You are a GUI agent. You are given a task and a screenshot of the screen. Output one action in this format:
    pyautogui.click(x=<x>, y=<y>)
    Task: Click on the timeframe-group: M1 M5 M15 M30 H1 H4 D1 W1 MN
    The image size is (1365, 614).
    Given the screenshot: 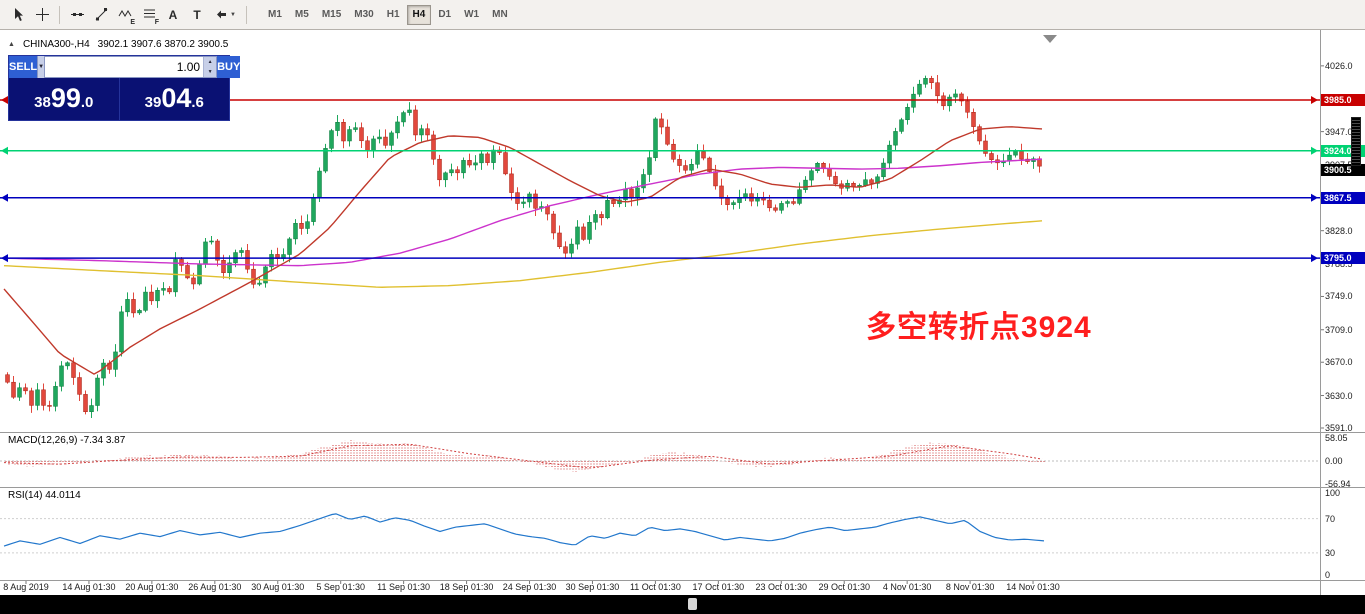 What is the action you would take?
    pyautogui.click(x=388, y=14)
    